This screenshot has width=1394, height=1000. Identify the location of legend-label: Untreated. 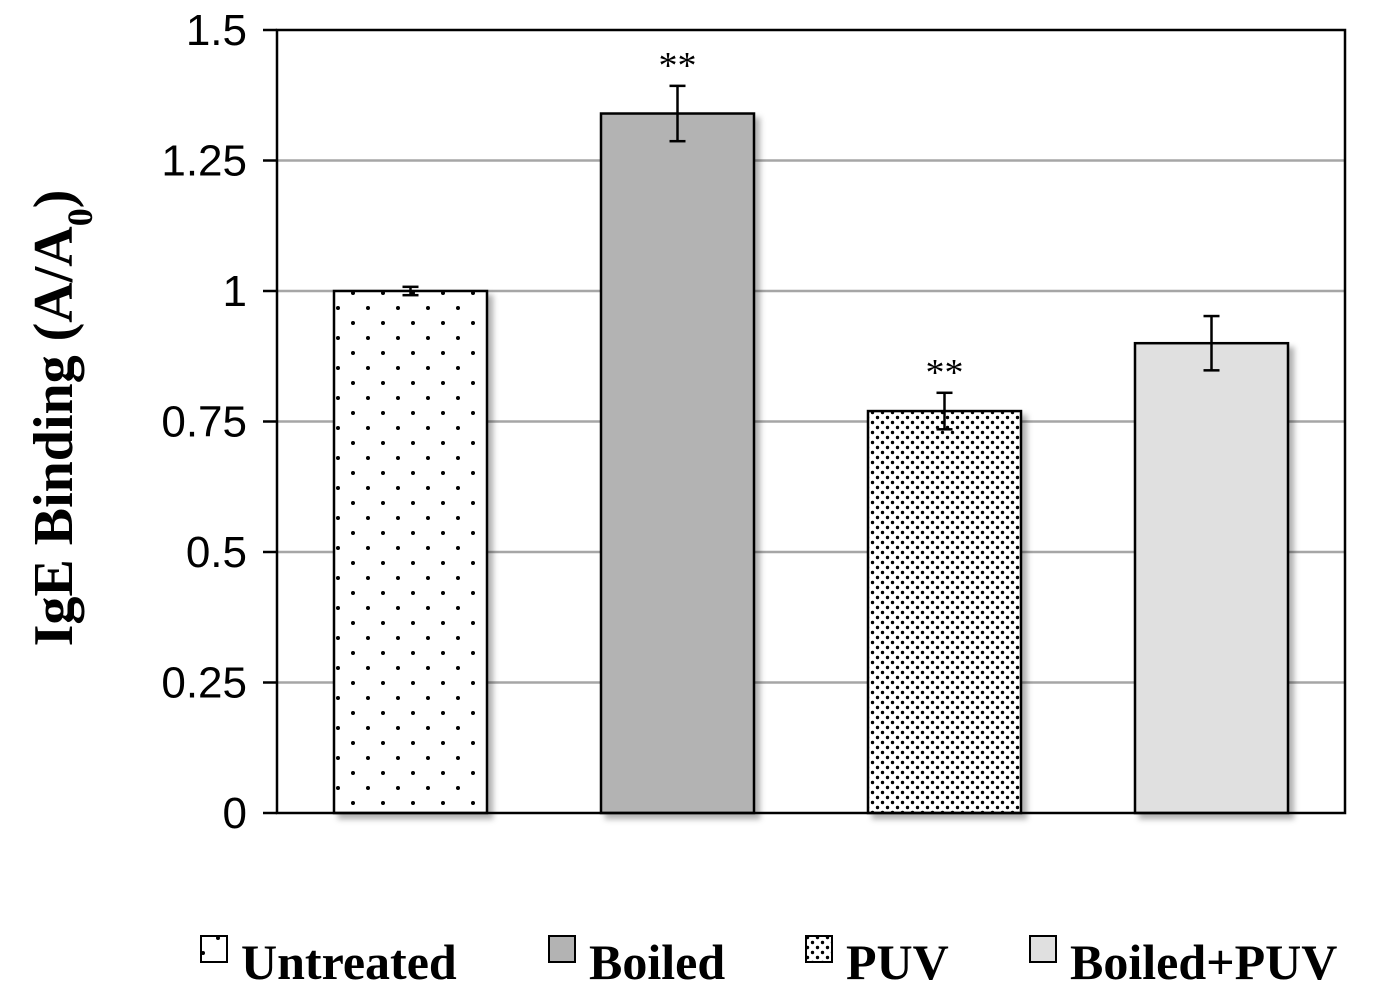
(349, 962).